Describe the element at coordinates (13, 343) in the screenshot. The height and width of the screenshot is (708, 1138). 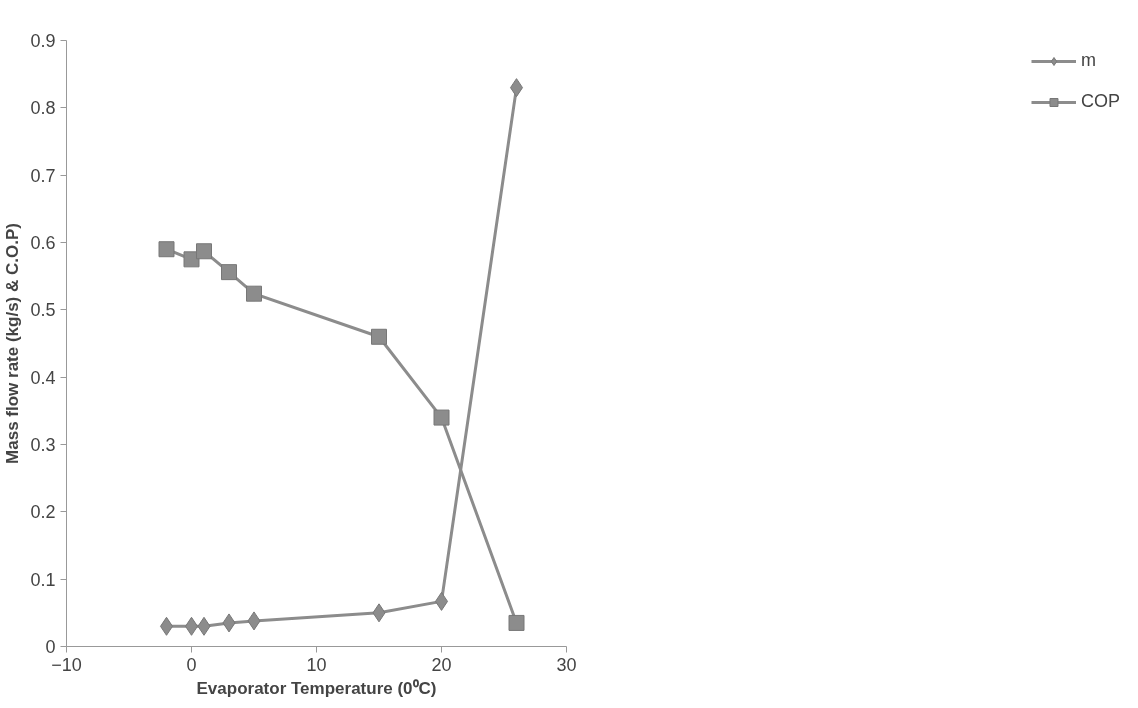
I see `y-axis-title: Mass flow rate (kg/s) & C.O.P)` at that location.